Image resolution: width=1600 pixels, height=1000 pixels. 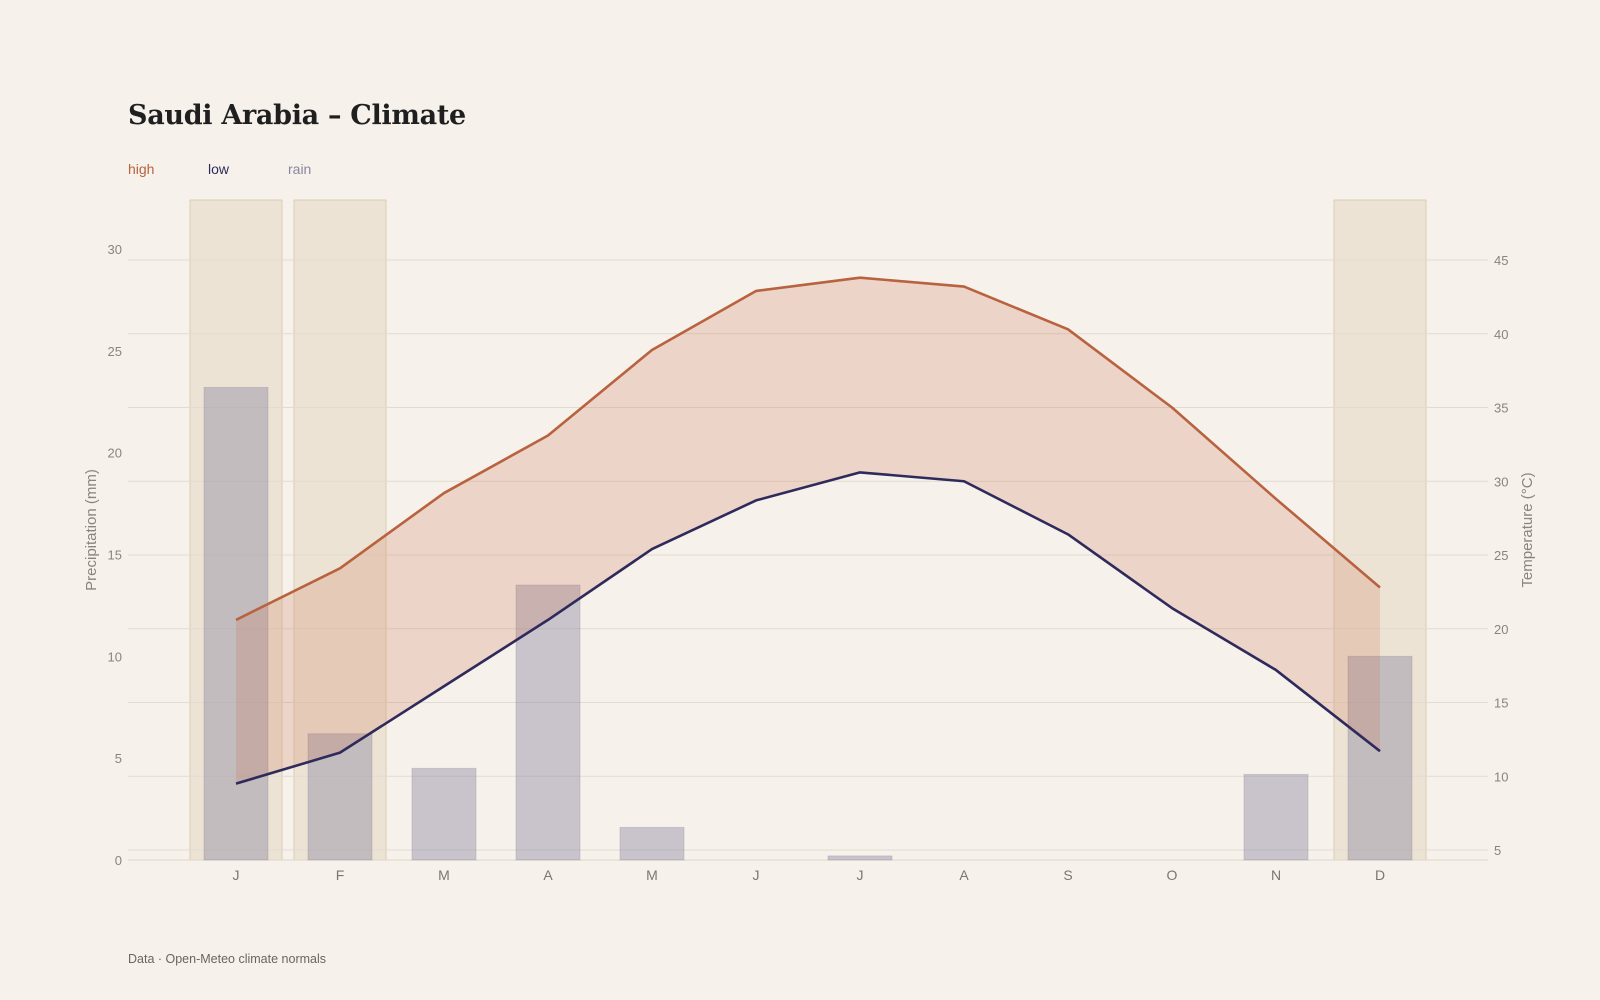 I want to click on legend-item-low: low, so click(x=219, y=169).